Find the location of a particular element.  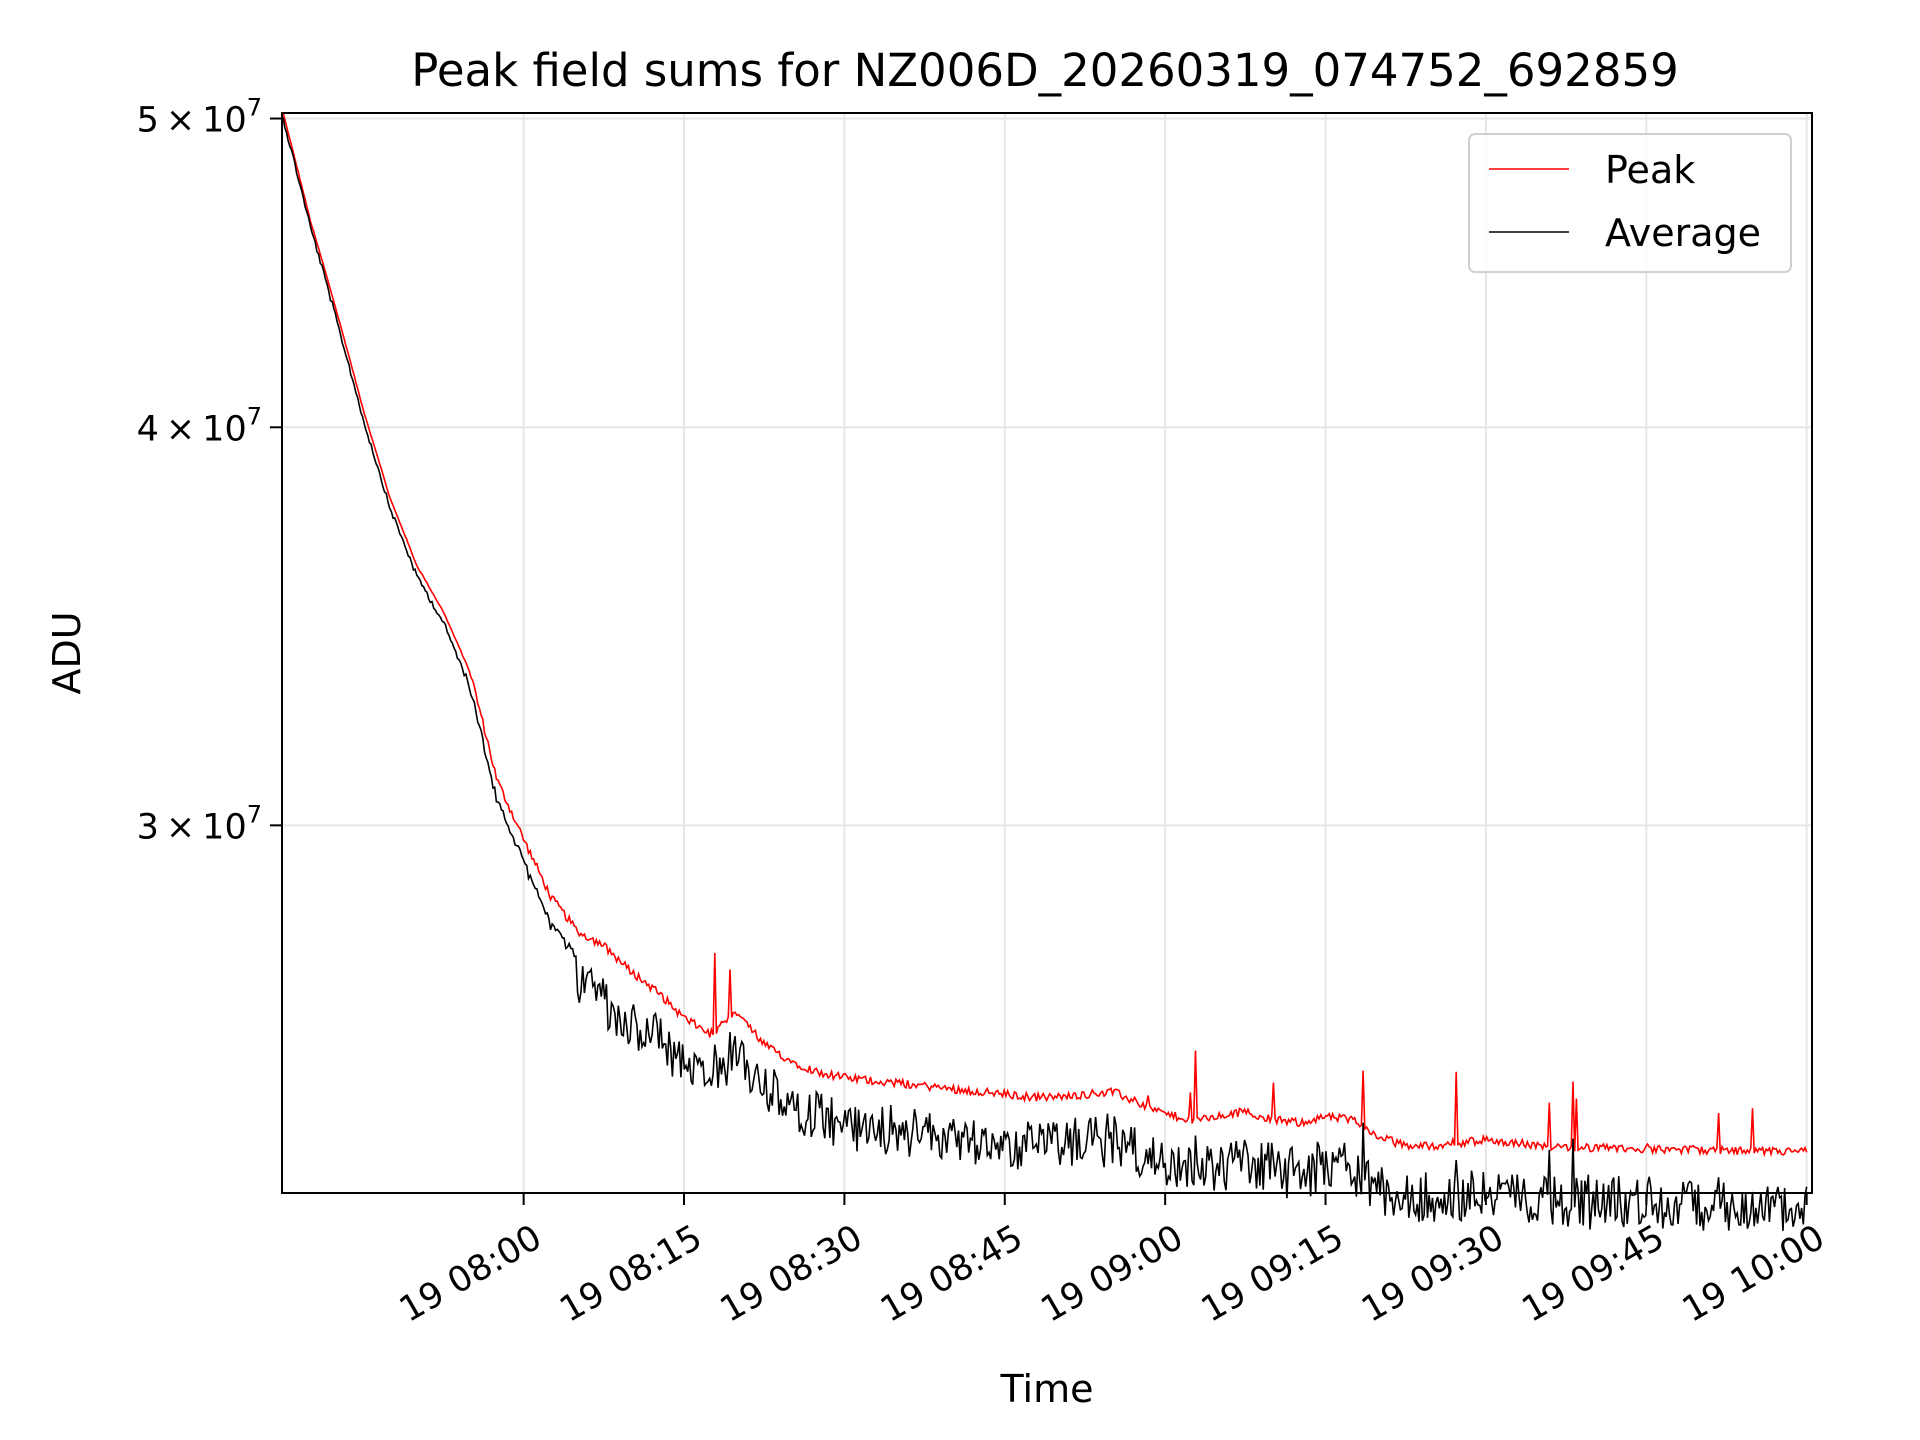

y-tick-label: 4 × 10⁷ is located at coordinates (199, 425).